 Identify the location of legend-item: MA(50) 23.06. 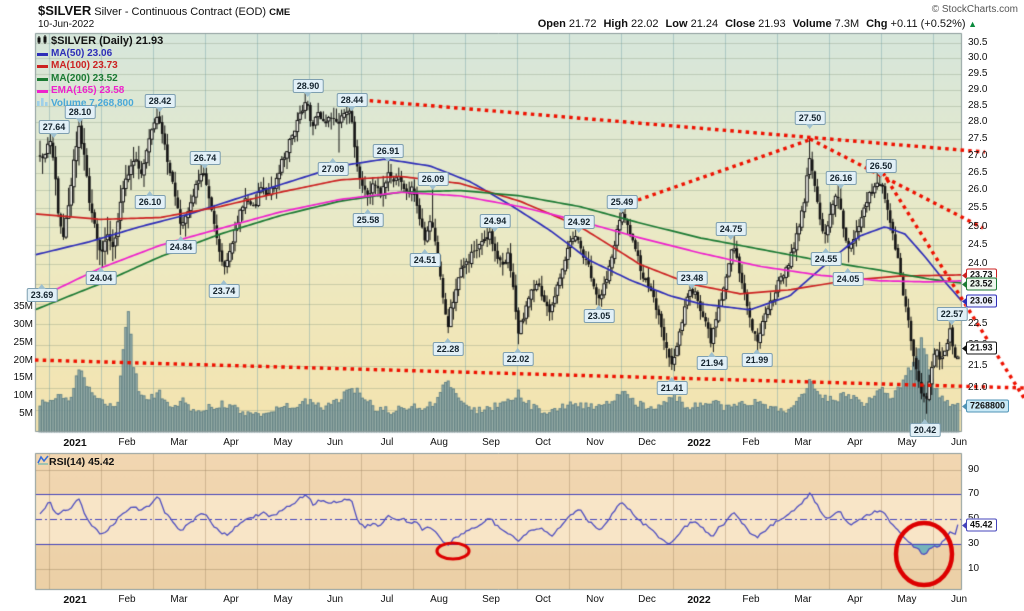
(100, 54).